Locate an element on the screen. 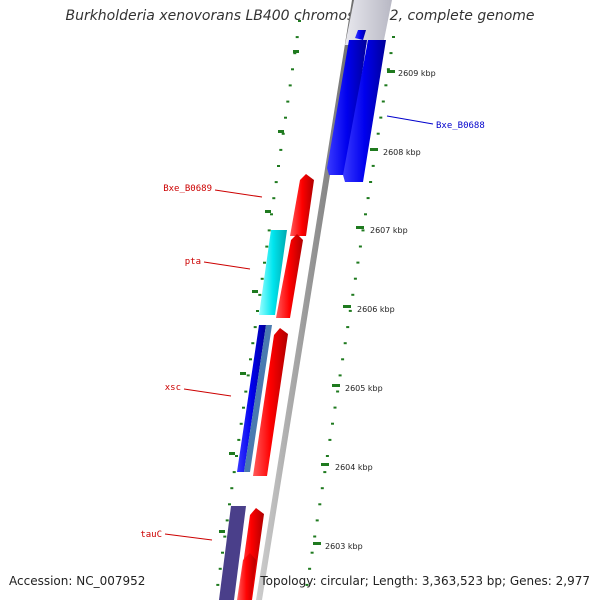  tick-label-2608: 2608 kbp is located at coordinates (402, 152).